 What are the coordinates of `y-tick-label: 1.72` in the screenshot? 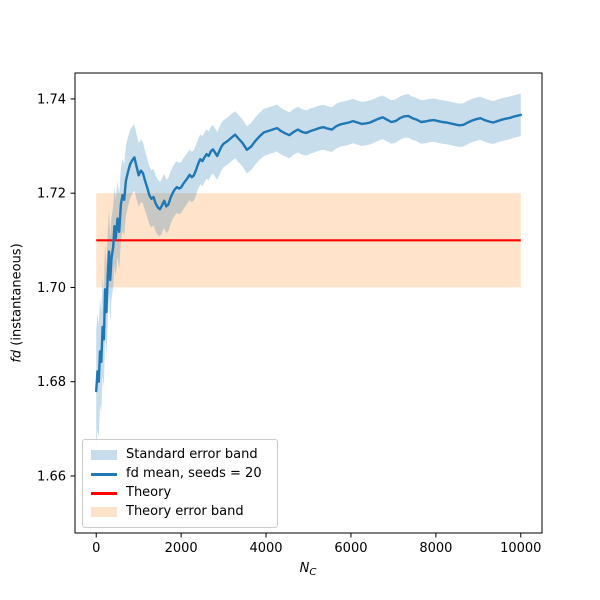 It's located at (51, 194).